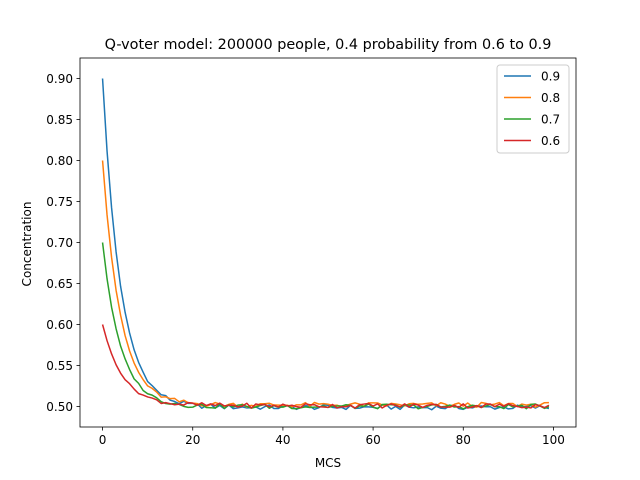  Describe the element at coordinates (59, 407) in the screenshot. I see `y-tick-label-0: 0.50` at that location.